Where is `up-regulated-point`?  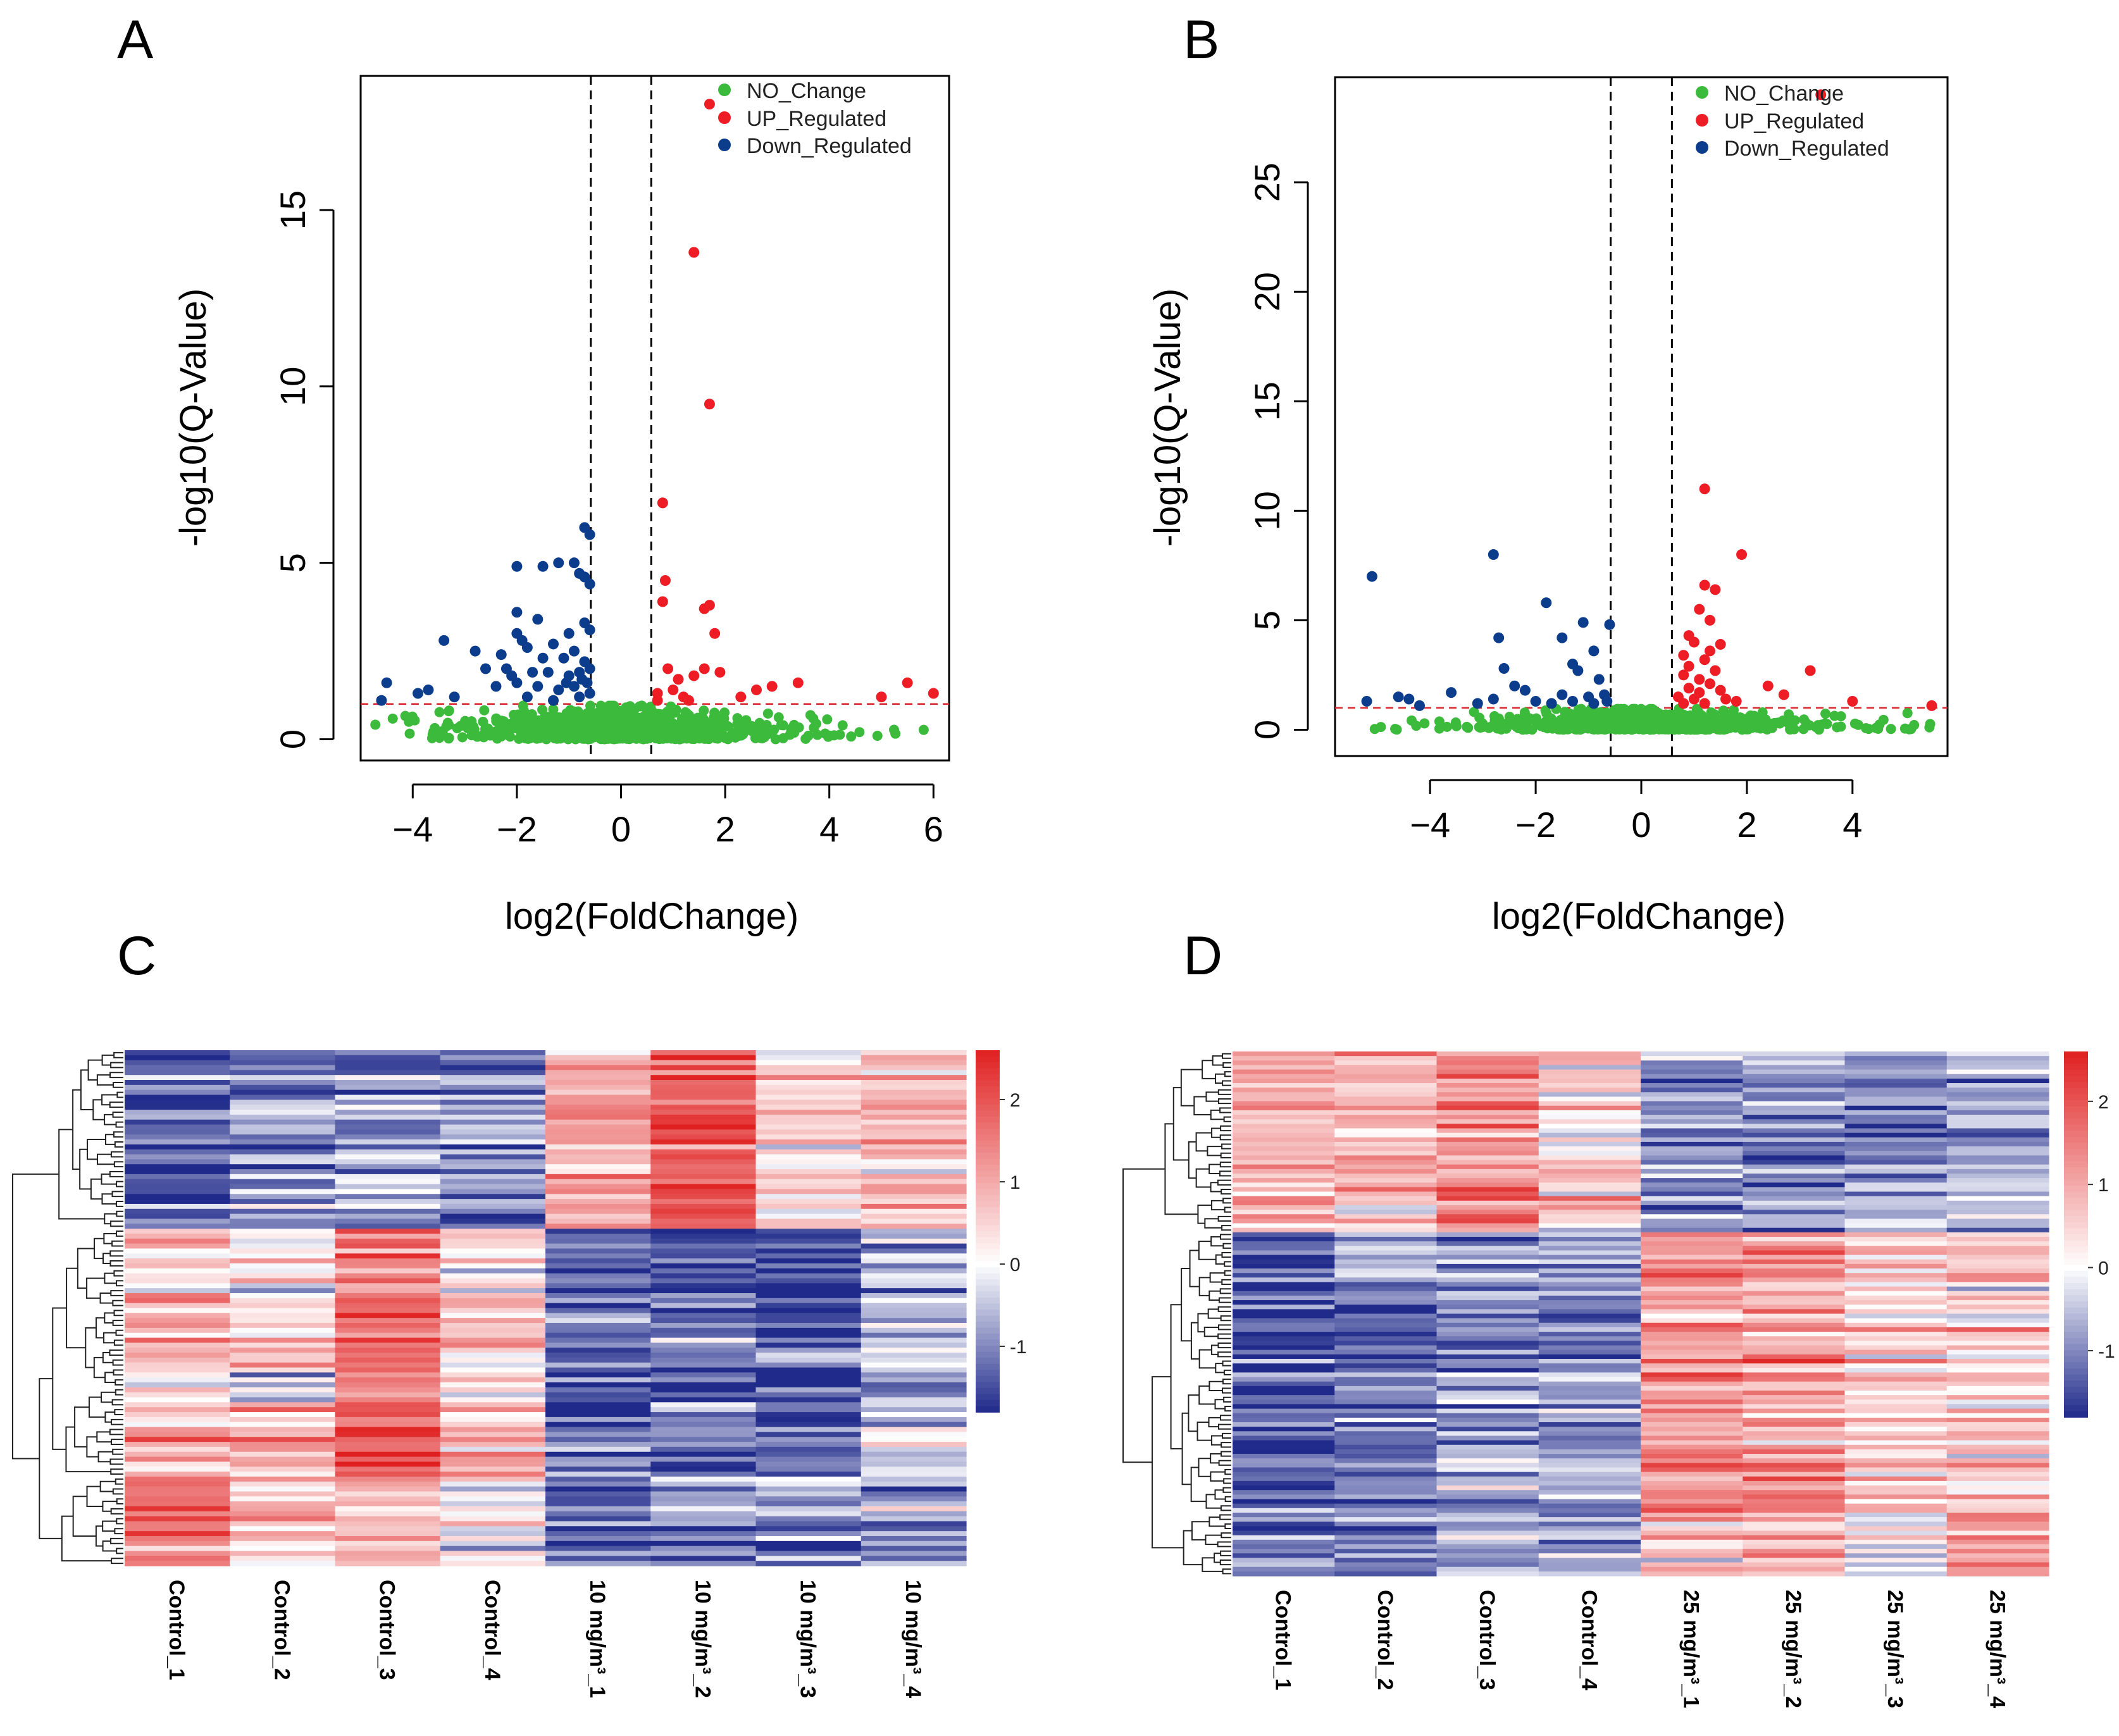
up-regulated-point is located at coordinates (1726, 699).